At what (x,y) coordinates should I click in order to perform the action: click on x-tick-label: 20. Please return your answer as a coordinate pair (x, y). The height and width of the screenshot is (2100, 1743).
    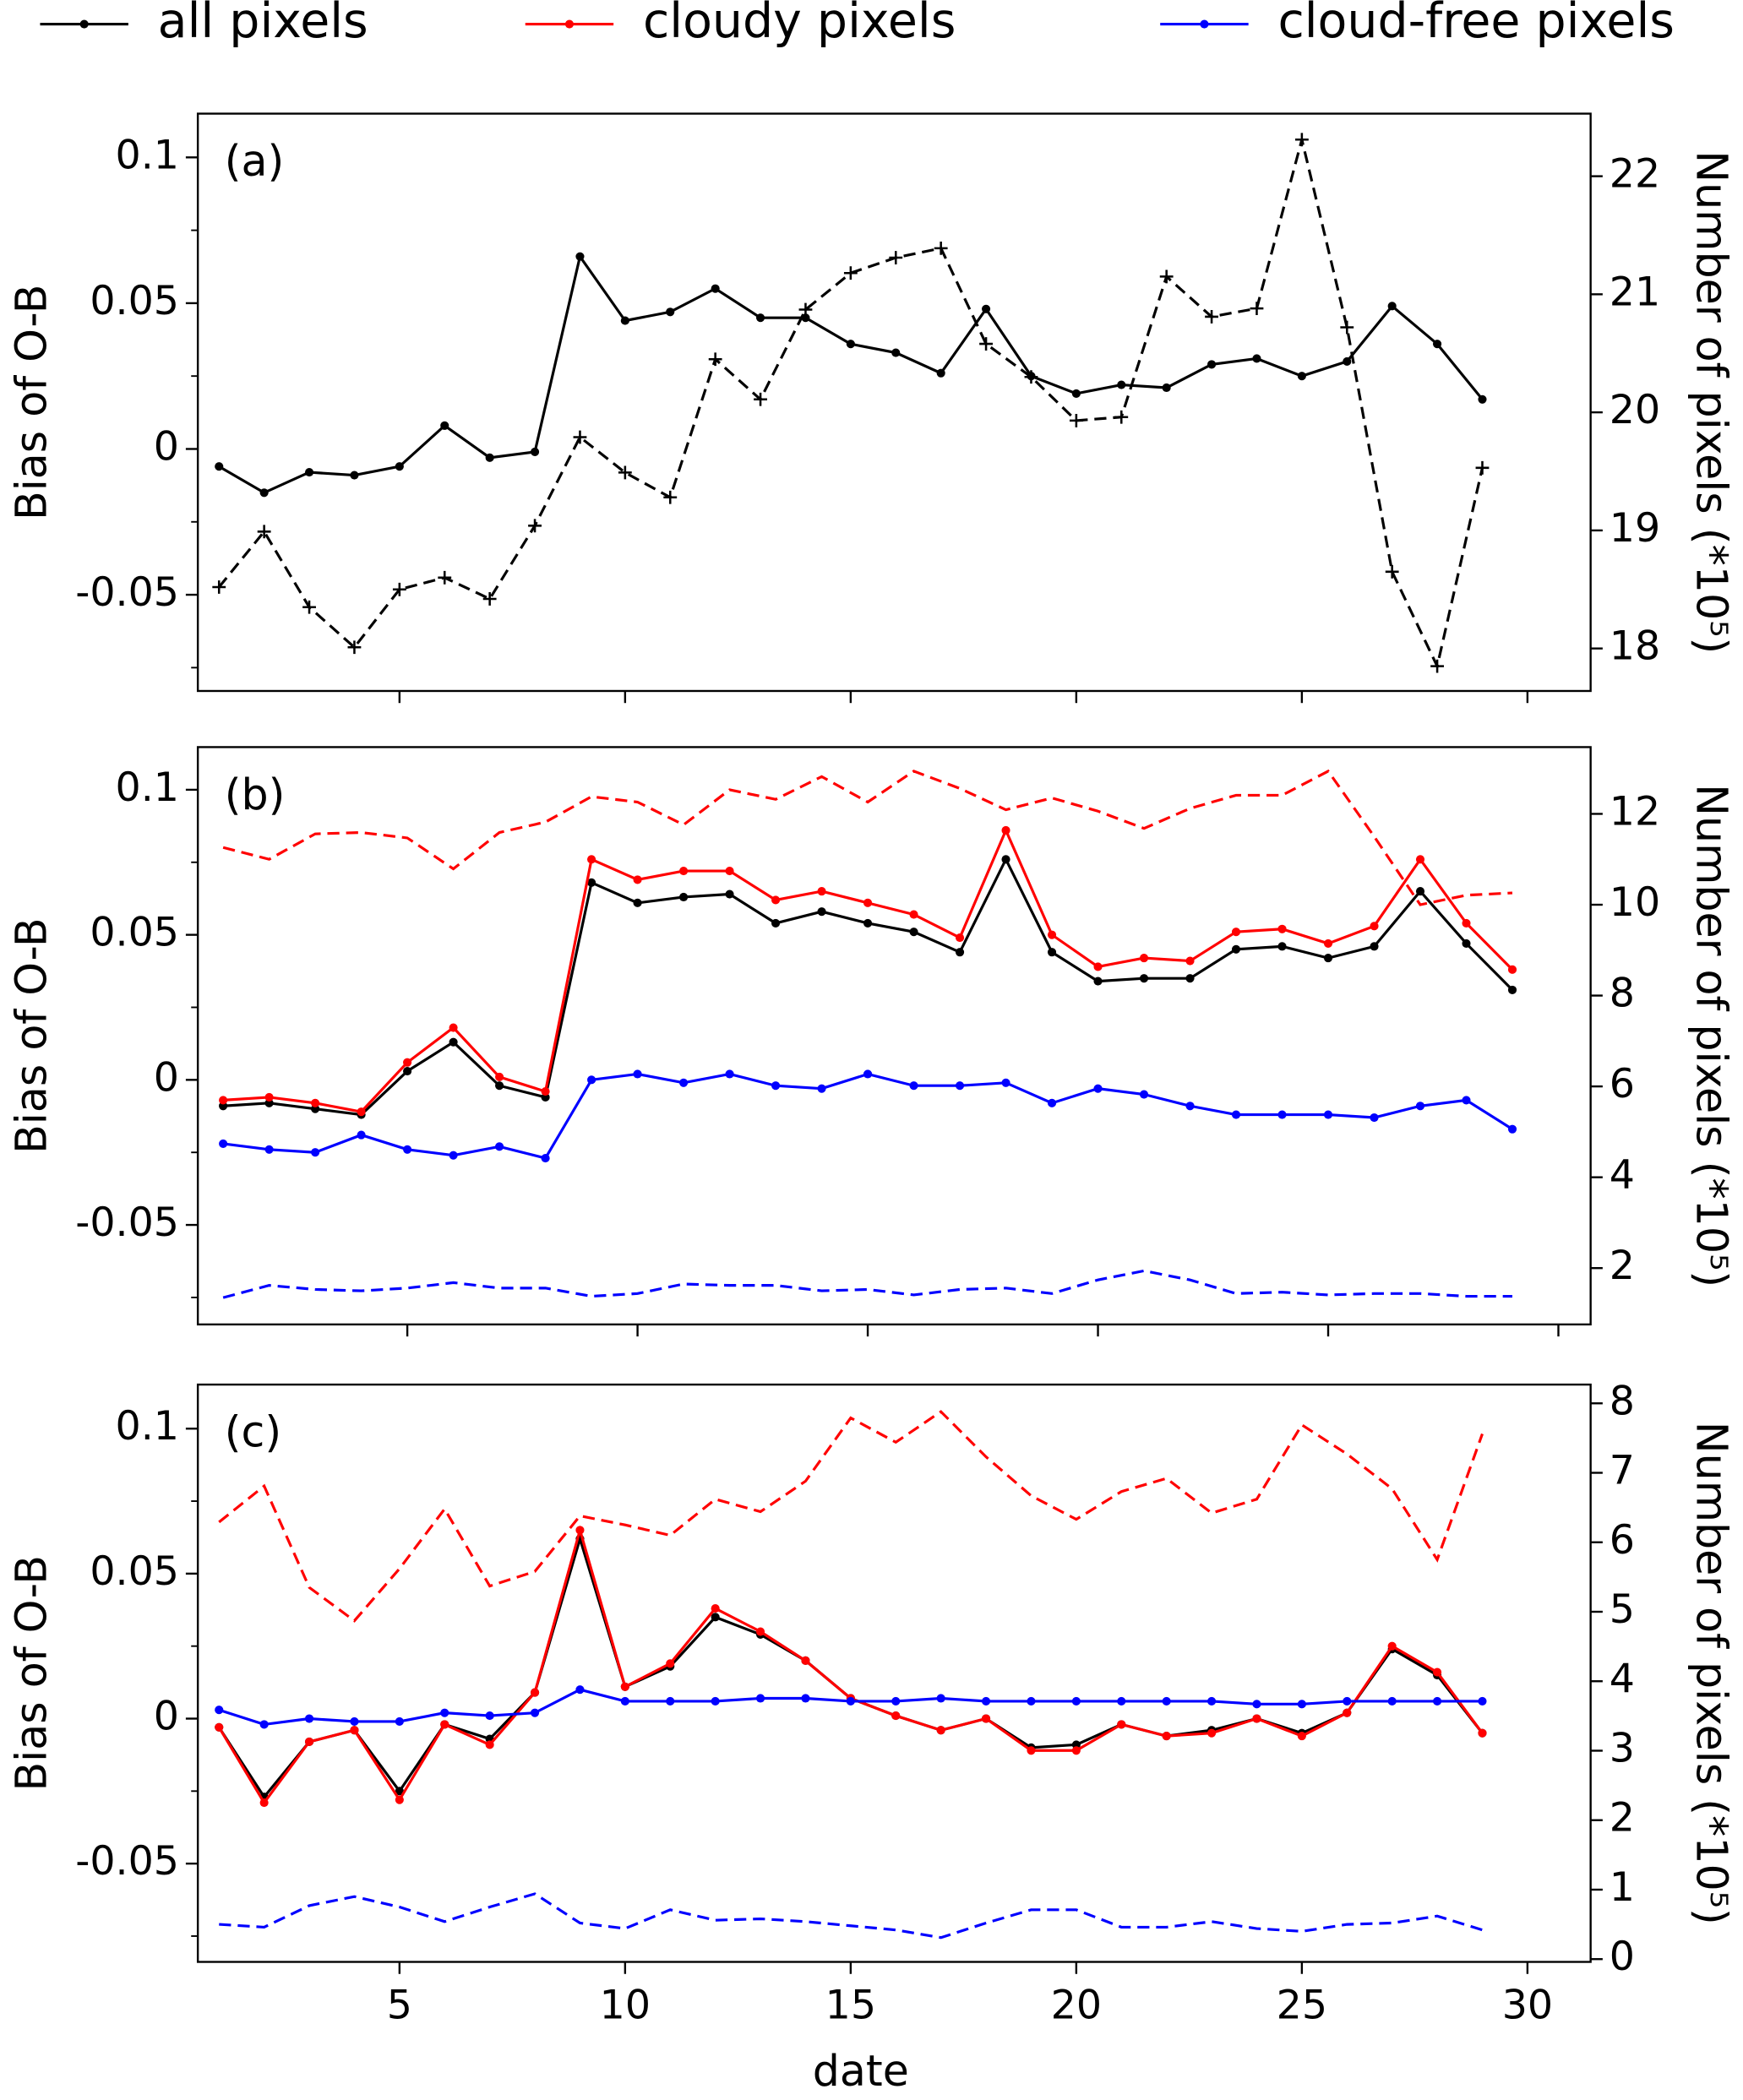
    Looking at the image, I should click on (1076, 2005).